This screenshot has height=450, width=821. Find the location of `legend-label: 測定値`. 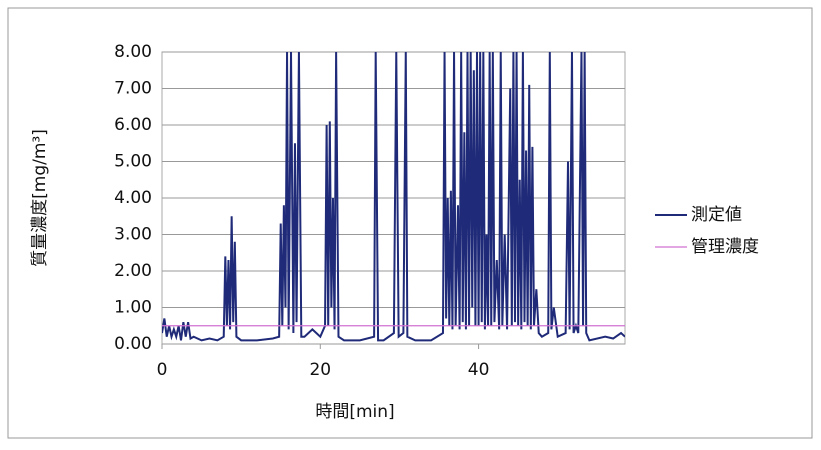

legend-label: 測定値 is located at coordinates (716, 215).